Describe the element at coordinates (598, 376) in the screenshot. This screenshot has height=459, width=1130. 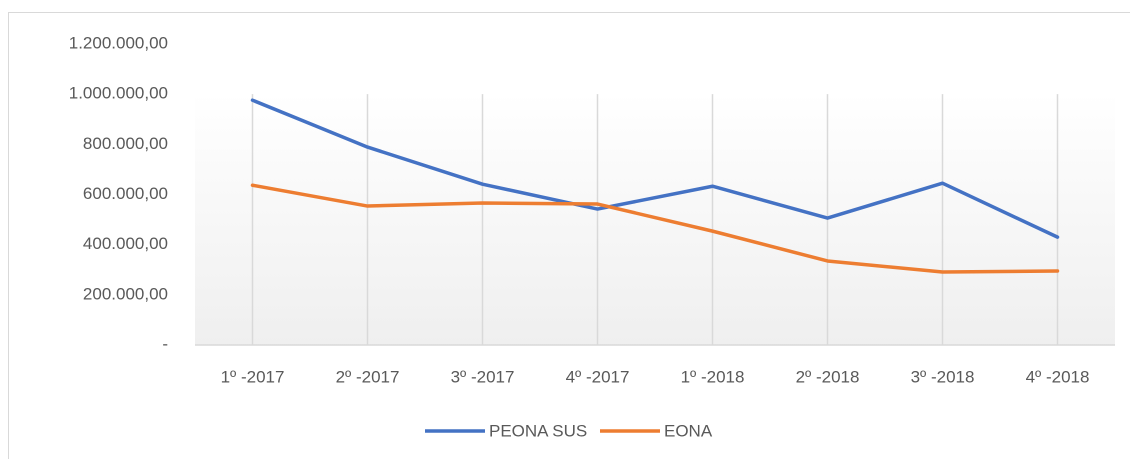
I see `x-tick-label: 4º -2017` at that location.